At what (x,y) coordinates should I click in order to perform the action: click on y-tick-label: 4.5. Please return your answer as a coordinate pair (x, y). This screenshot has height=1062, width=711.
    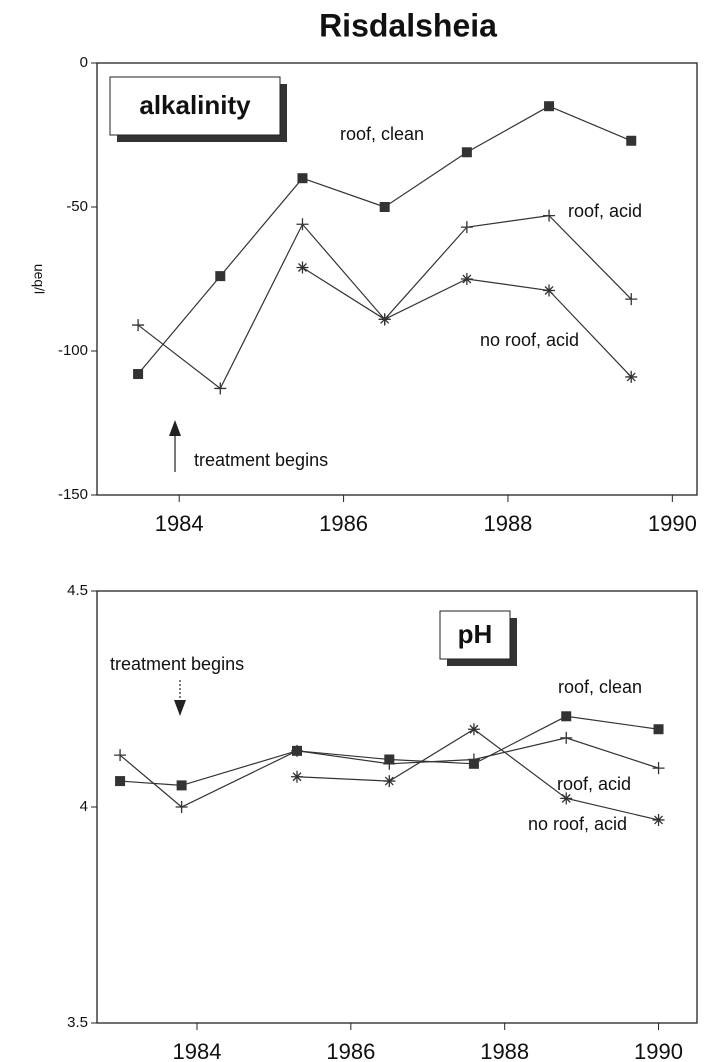
    Looking at the image, I should click on (77, 590).